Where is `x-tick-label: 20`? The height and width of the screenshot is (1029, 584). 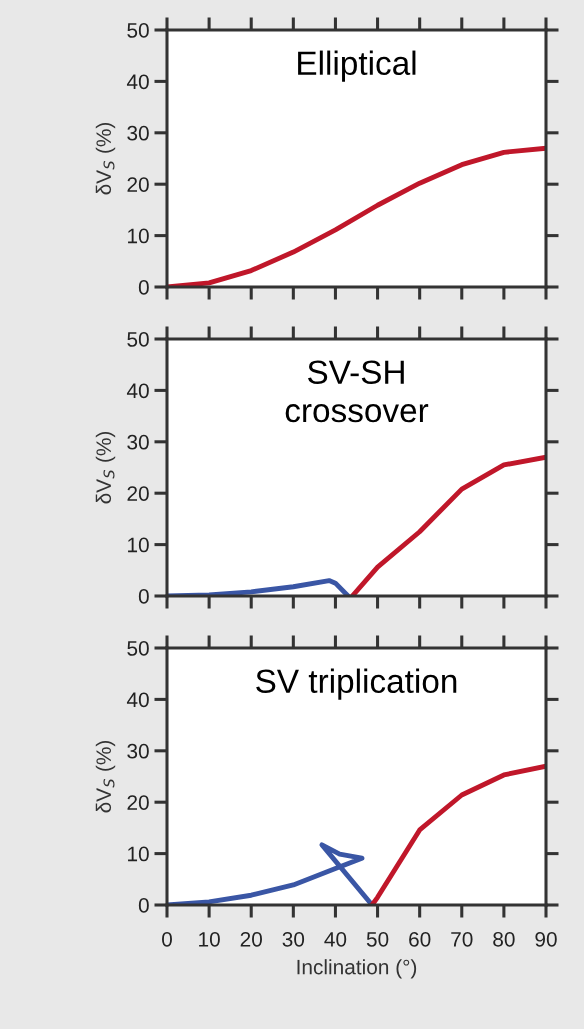 x-tick-label: 20 is located at coordinates (251, 939).